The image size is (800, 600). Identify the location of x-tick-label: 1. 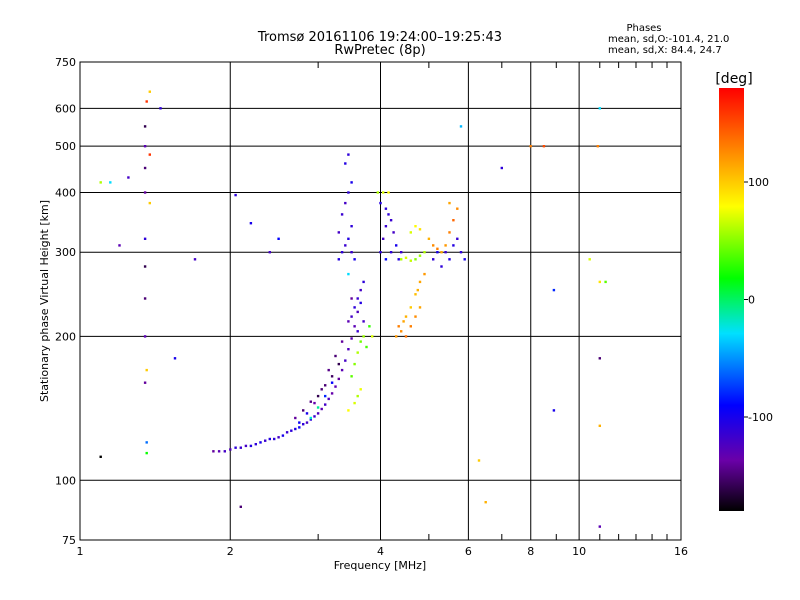
(80, 551).